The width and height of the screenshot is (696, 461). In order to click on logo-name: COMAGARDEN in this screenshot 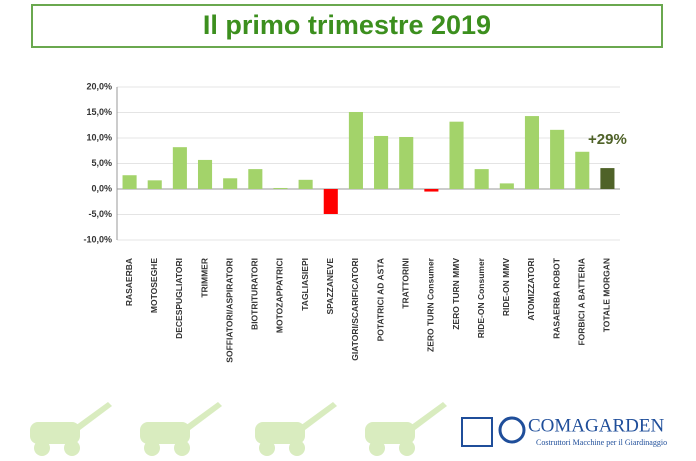, I will do `click(596, 425)`.